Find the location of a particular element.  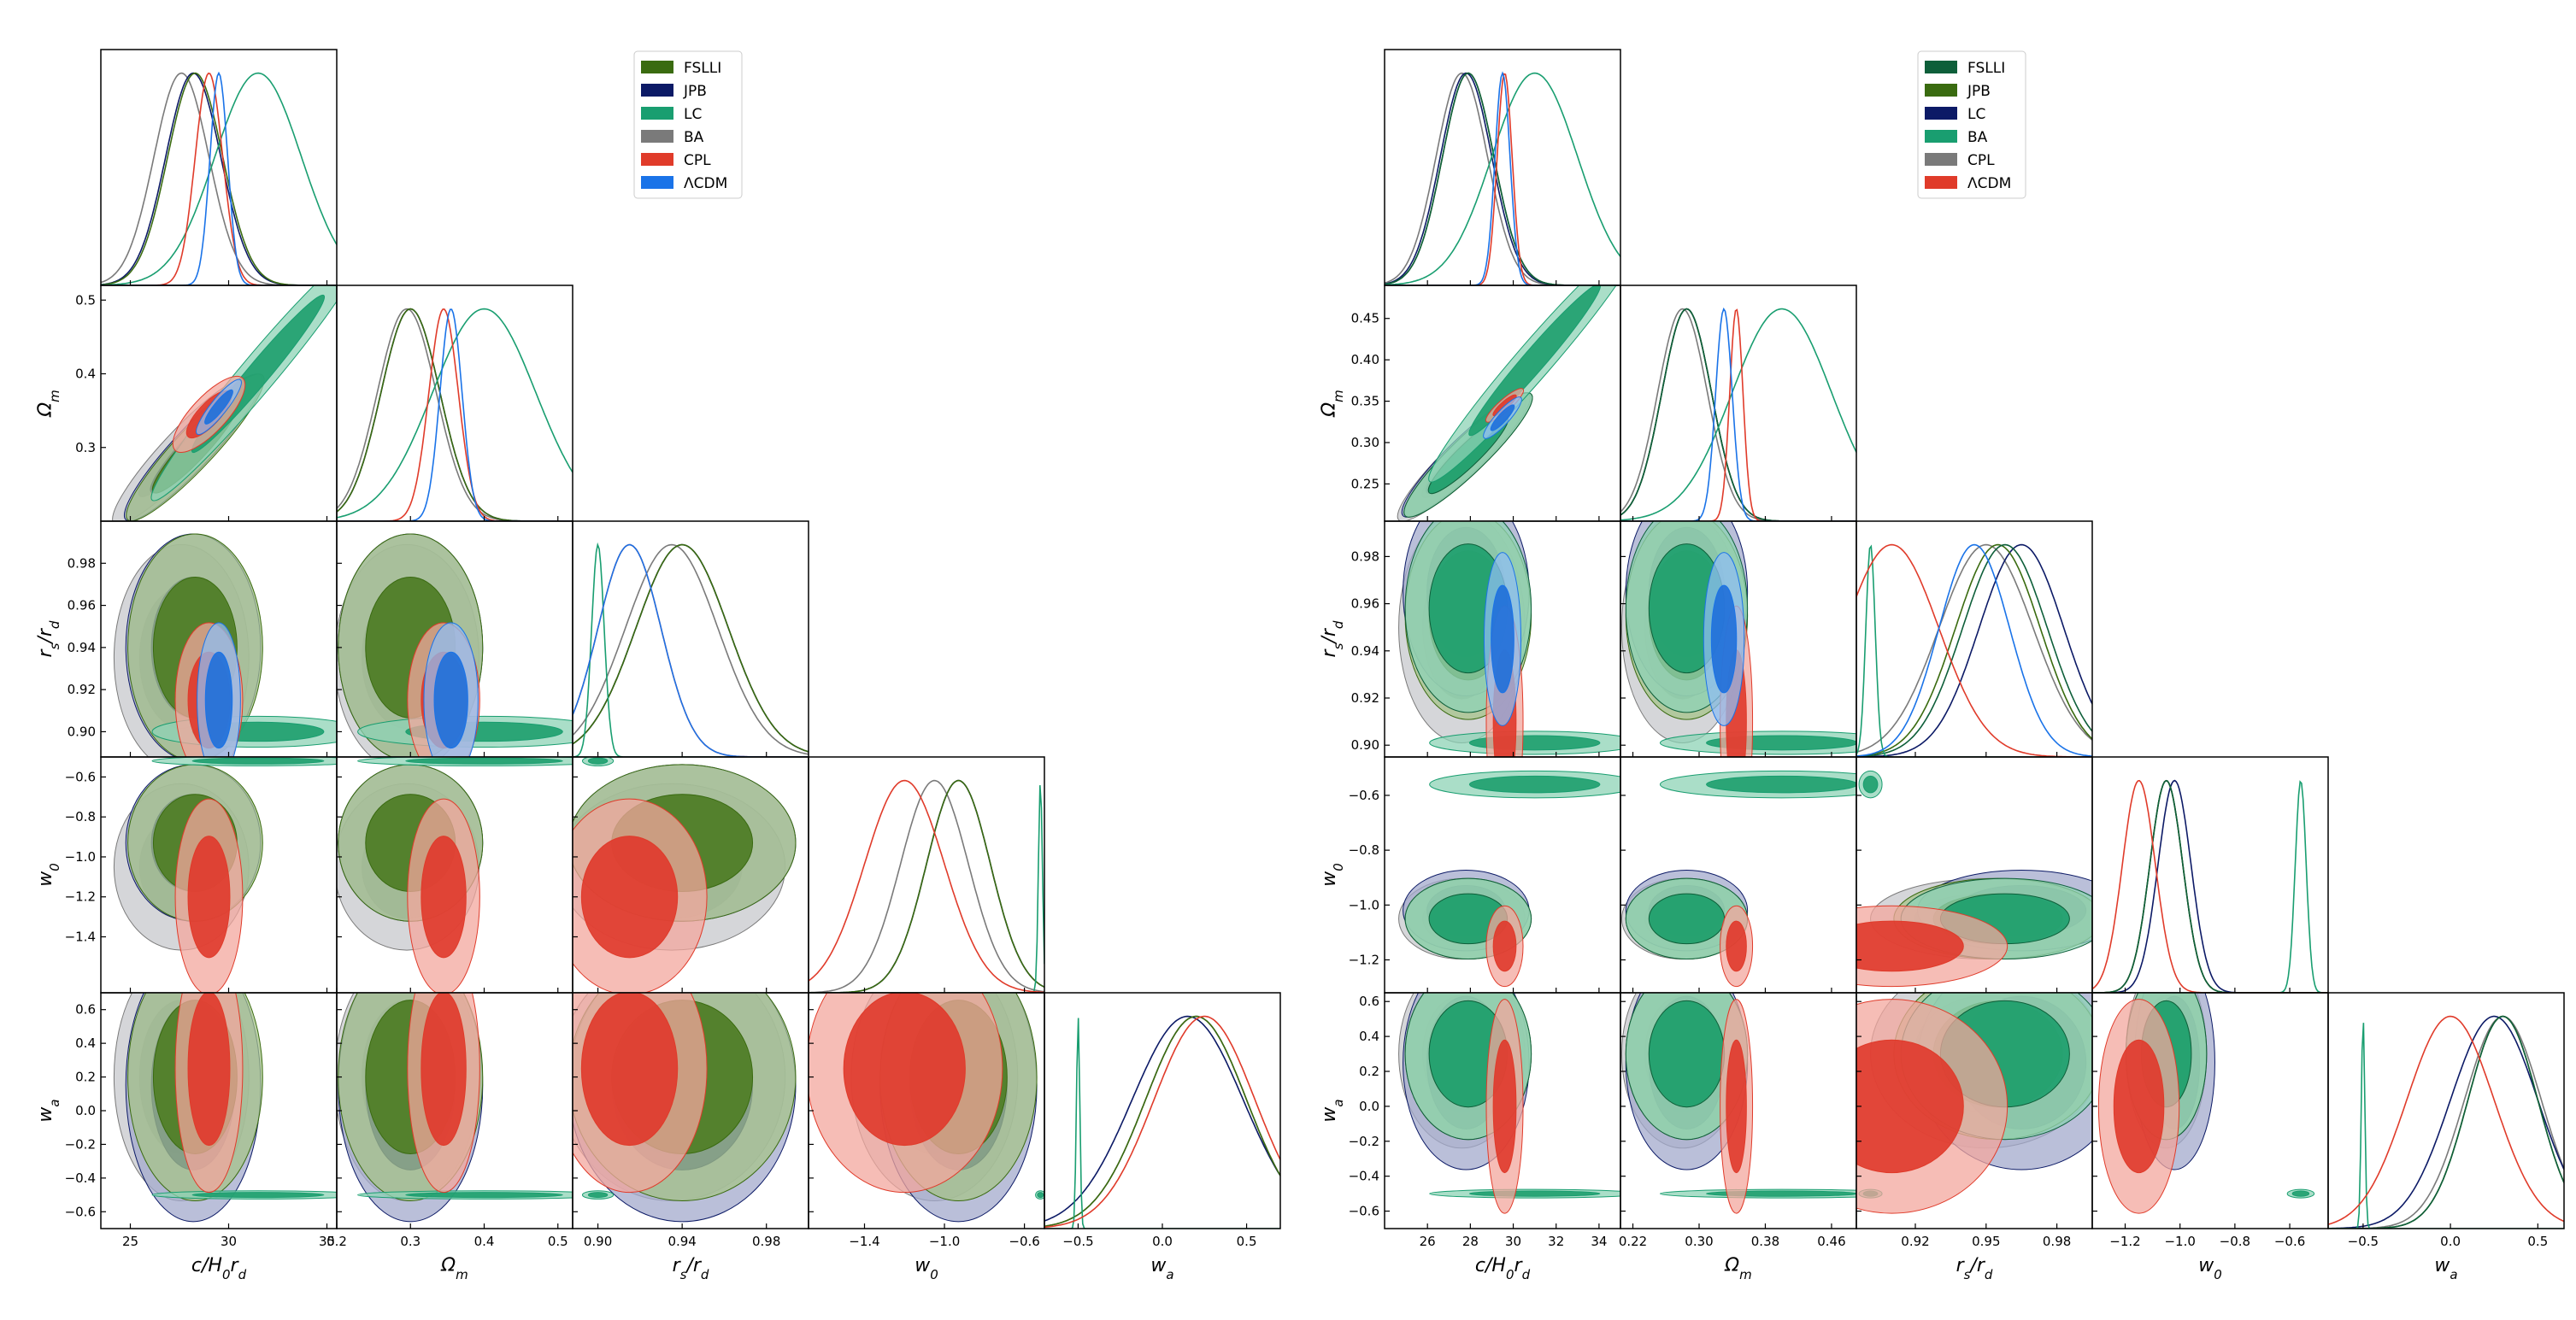

marginal-curve-CPL-cH0rd is located at coordinates (1502, 178).